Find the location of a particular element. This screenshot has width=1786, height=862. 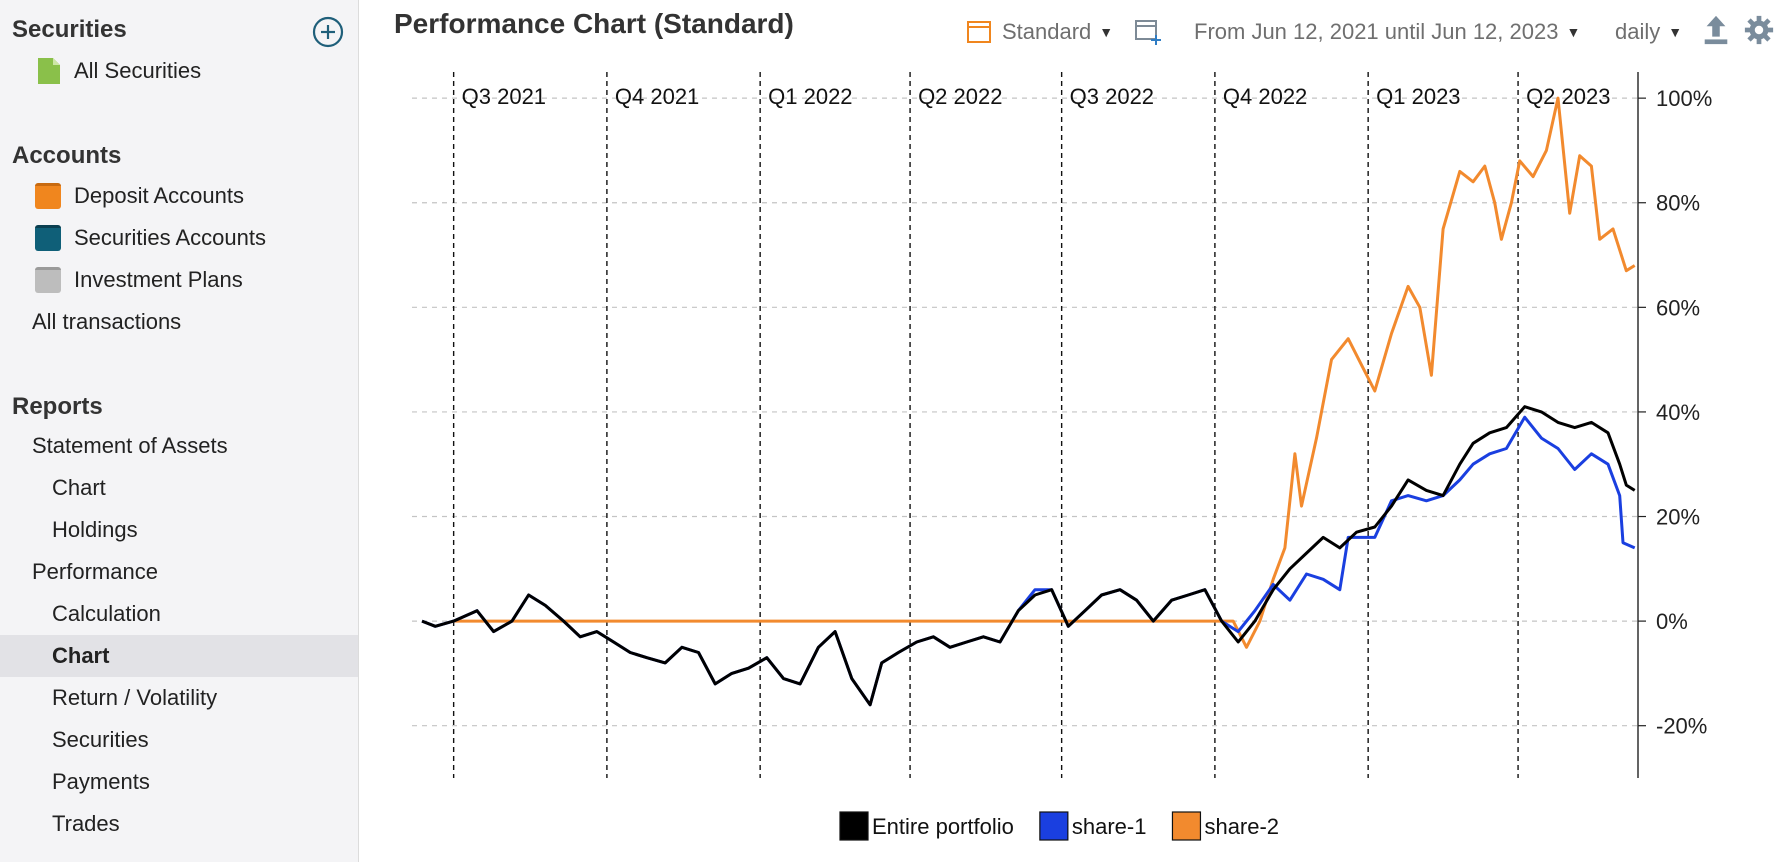

nav-deposit-accounts: Deposit Accounts is located at coordinates (179, 196).